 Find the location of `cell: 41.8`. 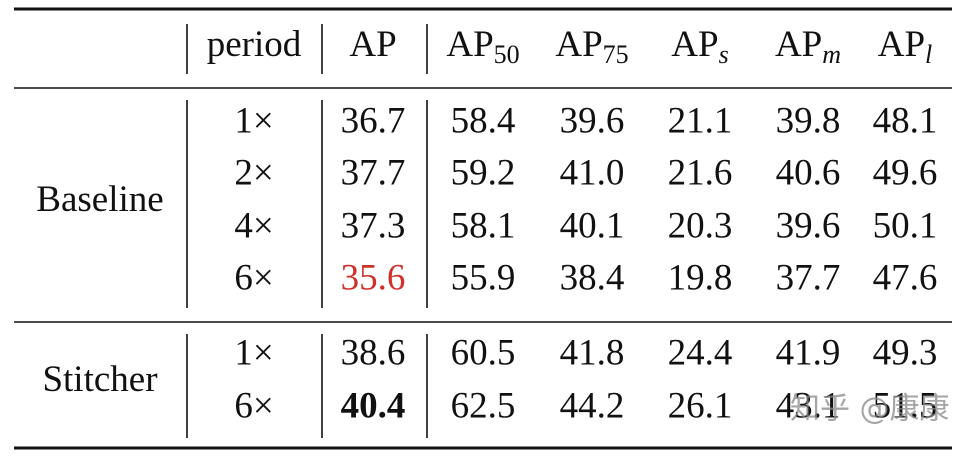

cell: 41.8 is located at coordinates (592, 352).